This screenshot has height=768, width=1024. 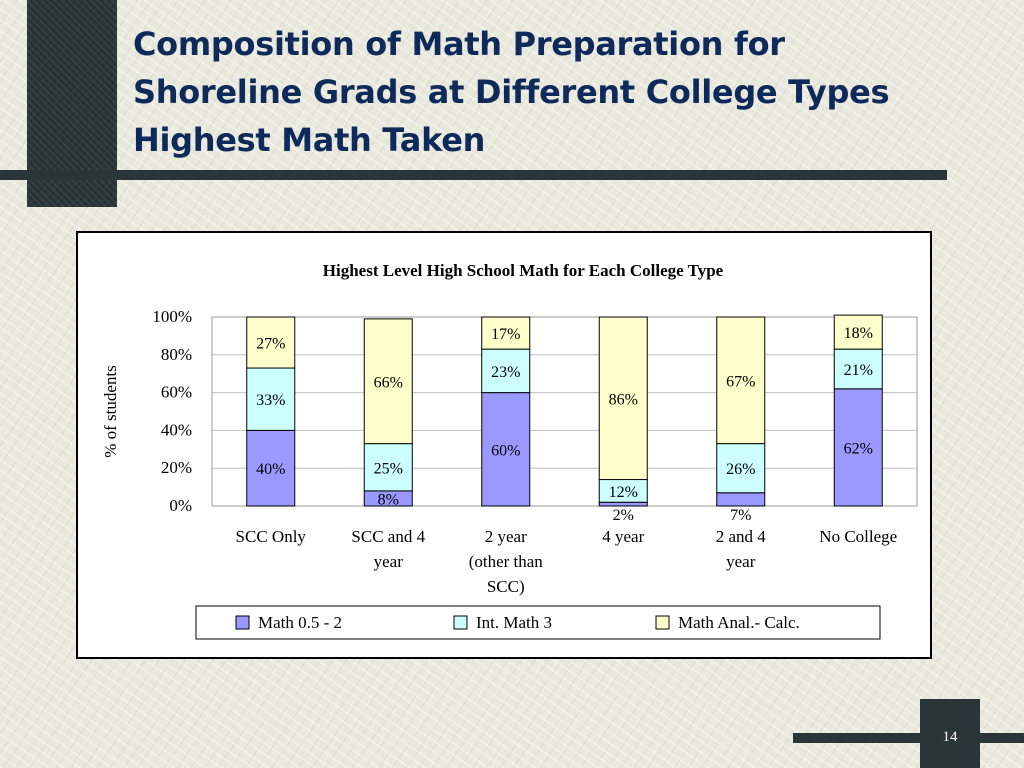 What do you see at coordinates (388, 536) in the screenshot?
I see `x-tick-label: SCC and 4` at bounding box center [388, 536].